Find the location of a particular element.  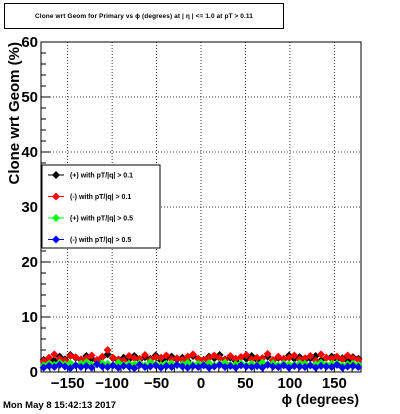

x-tick-label: 150 is located at coordinates (334, 383).